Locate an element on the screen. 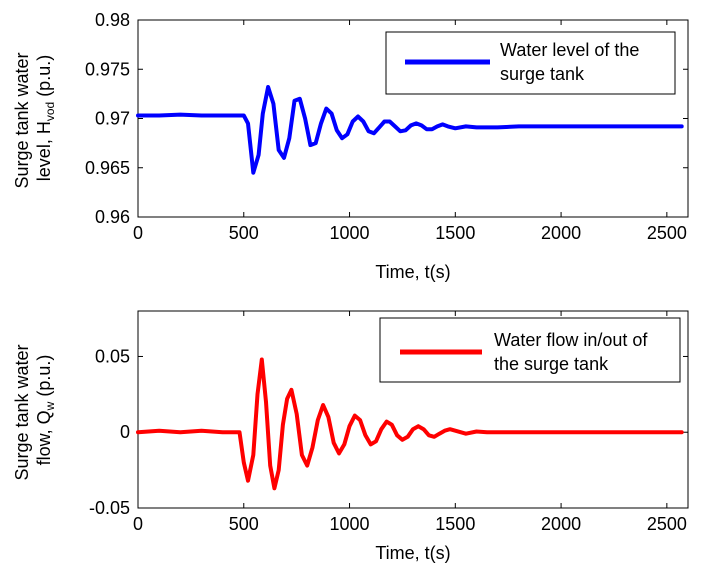  legend-text-line1: Water level of the is located at coordinates (569, 50).